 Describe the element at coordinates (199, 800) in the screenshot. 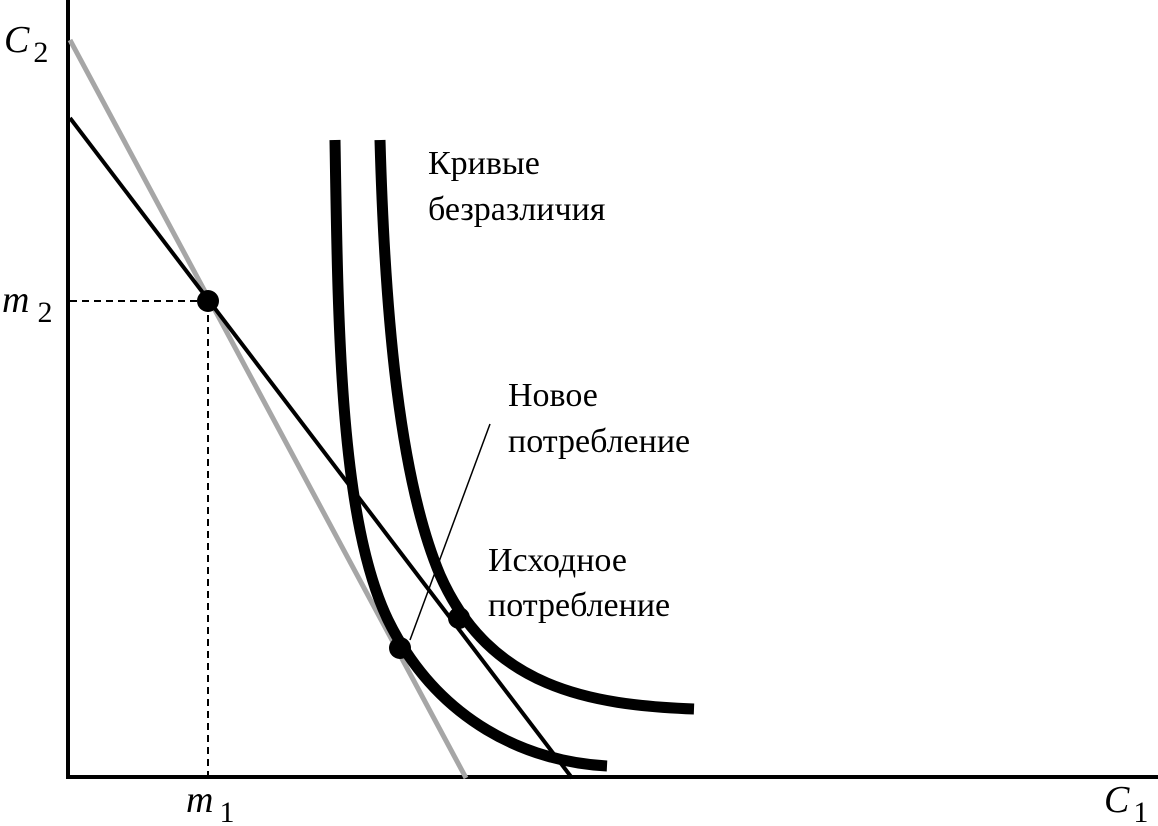

I see `m1-letter: m` at that location.